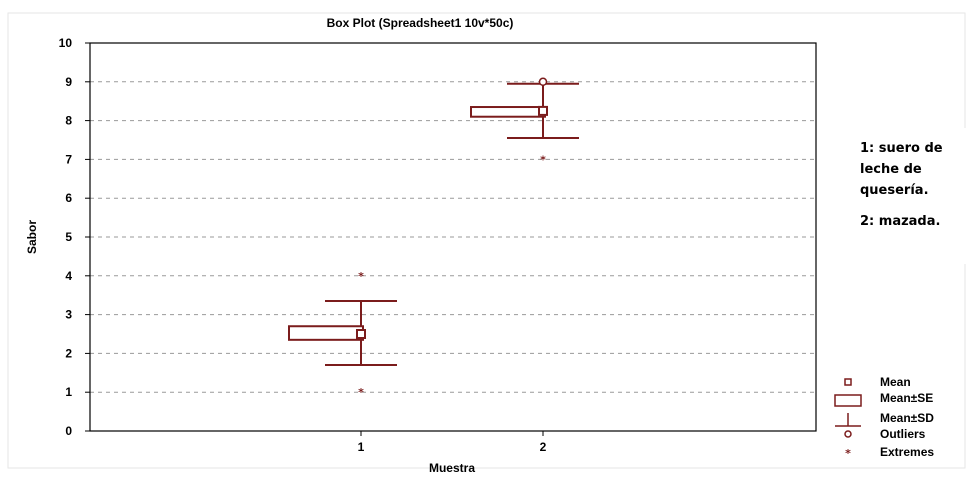  Describe the element at coordinates (900, 221) in the screenshot. I see `note-sample-2-line-1: 2: mazada.` at that location.